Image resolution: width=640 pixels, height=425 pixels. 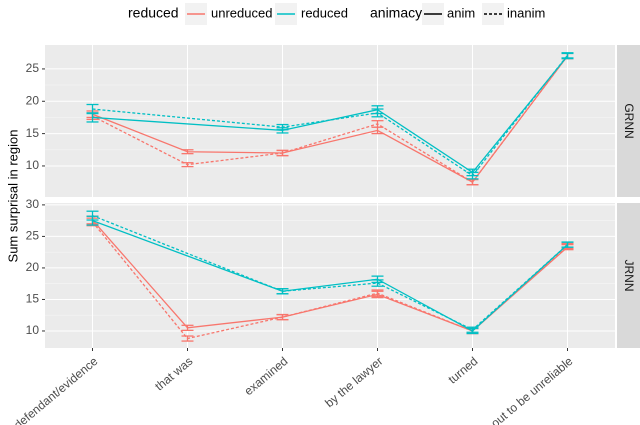 I want to click on legend-label: anim, so click(x=461, y=12).